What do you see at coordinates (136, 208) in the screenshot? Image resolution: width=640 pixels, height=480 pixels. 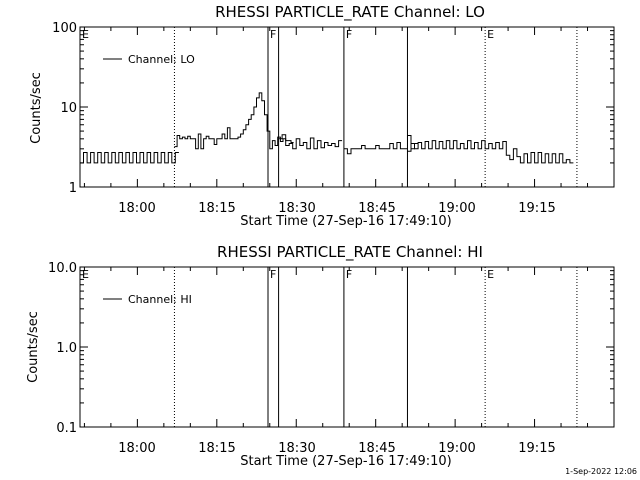 I see `panel-lo-xtick-1800: 18:00` at bounding box center [136, 208].